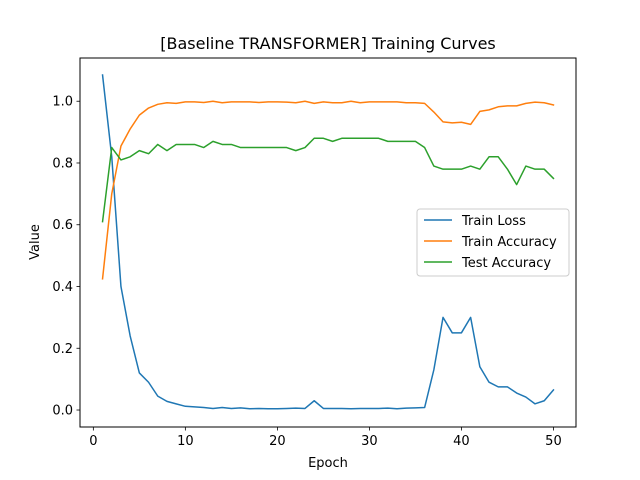 This screenshot has width=640, height=480. What do you see at coordinates (62, 349) in the screenshot?
I see `y-tick-label: 0.2` at bounding box center [62, 349].